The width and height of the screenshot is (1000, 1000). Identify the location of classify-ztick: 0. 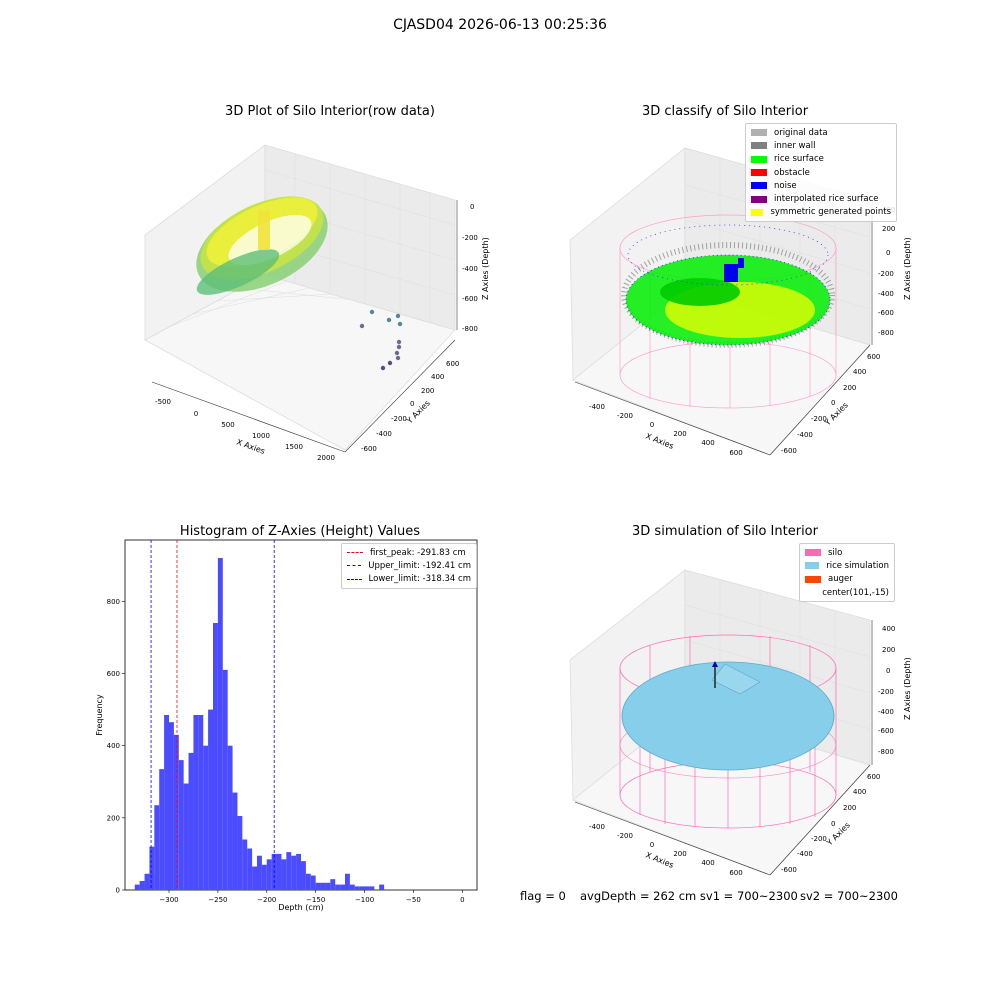
(888, 253).